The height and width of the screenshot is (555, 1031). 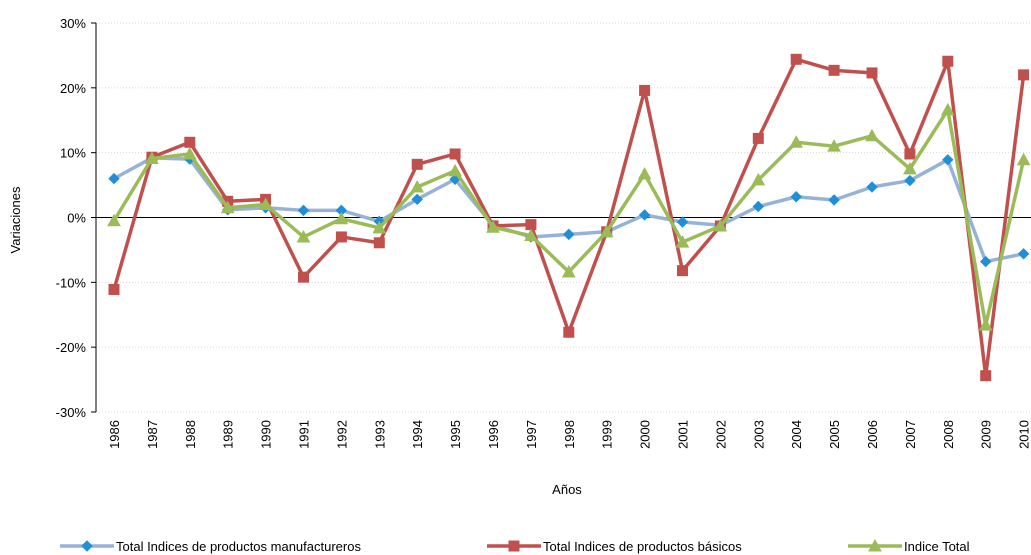 I want to click on x-tick-label: 1992, so click(x=341, y=434).